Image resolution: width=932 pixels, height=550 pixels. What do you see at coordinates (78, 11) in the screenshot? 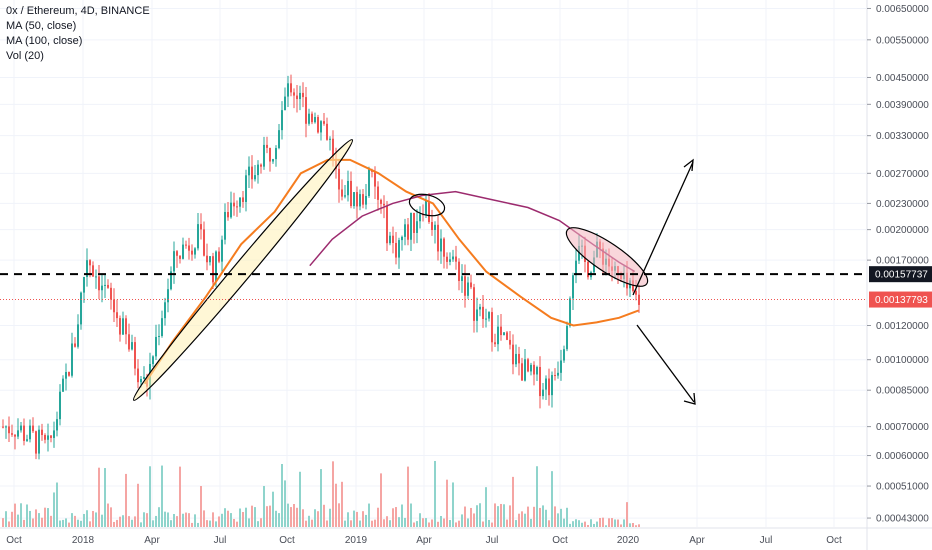
I see `symbol-title: 0x / Ethereum, 4D, BINANCE` at bounding box center [78, 11].